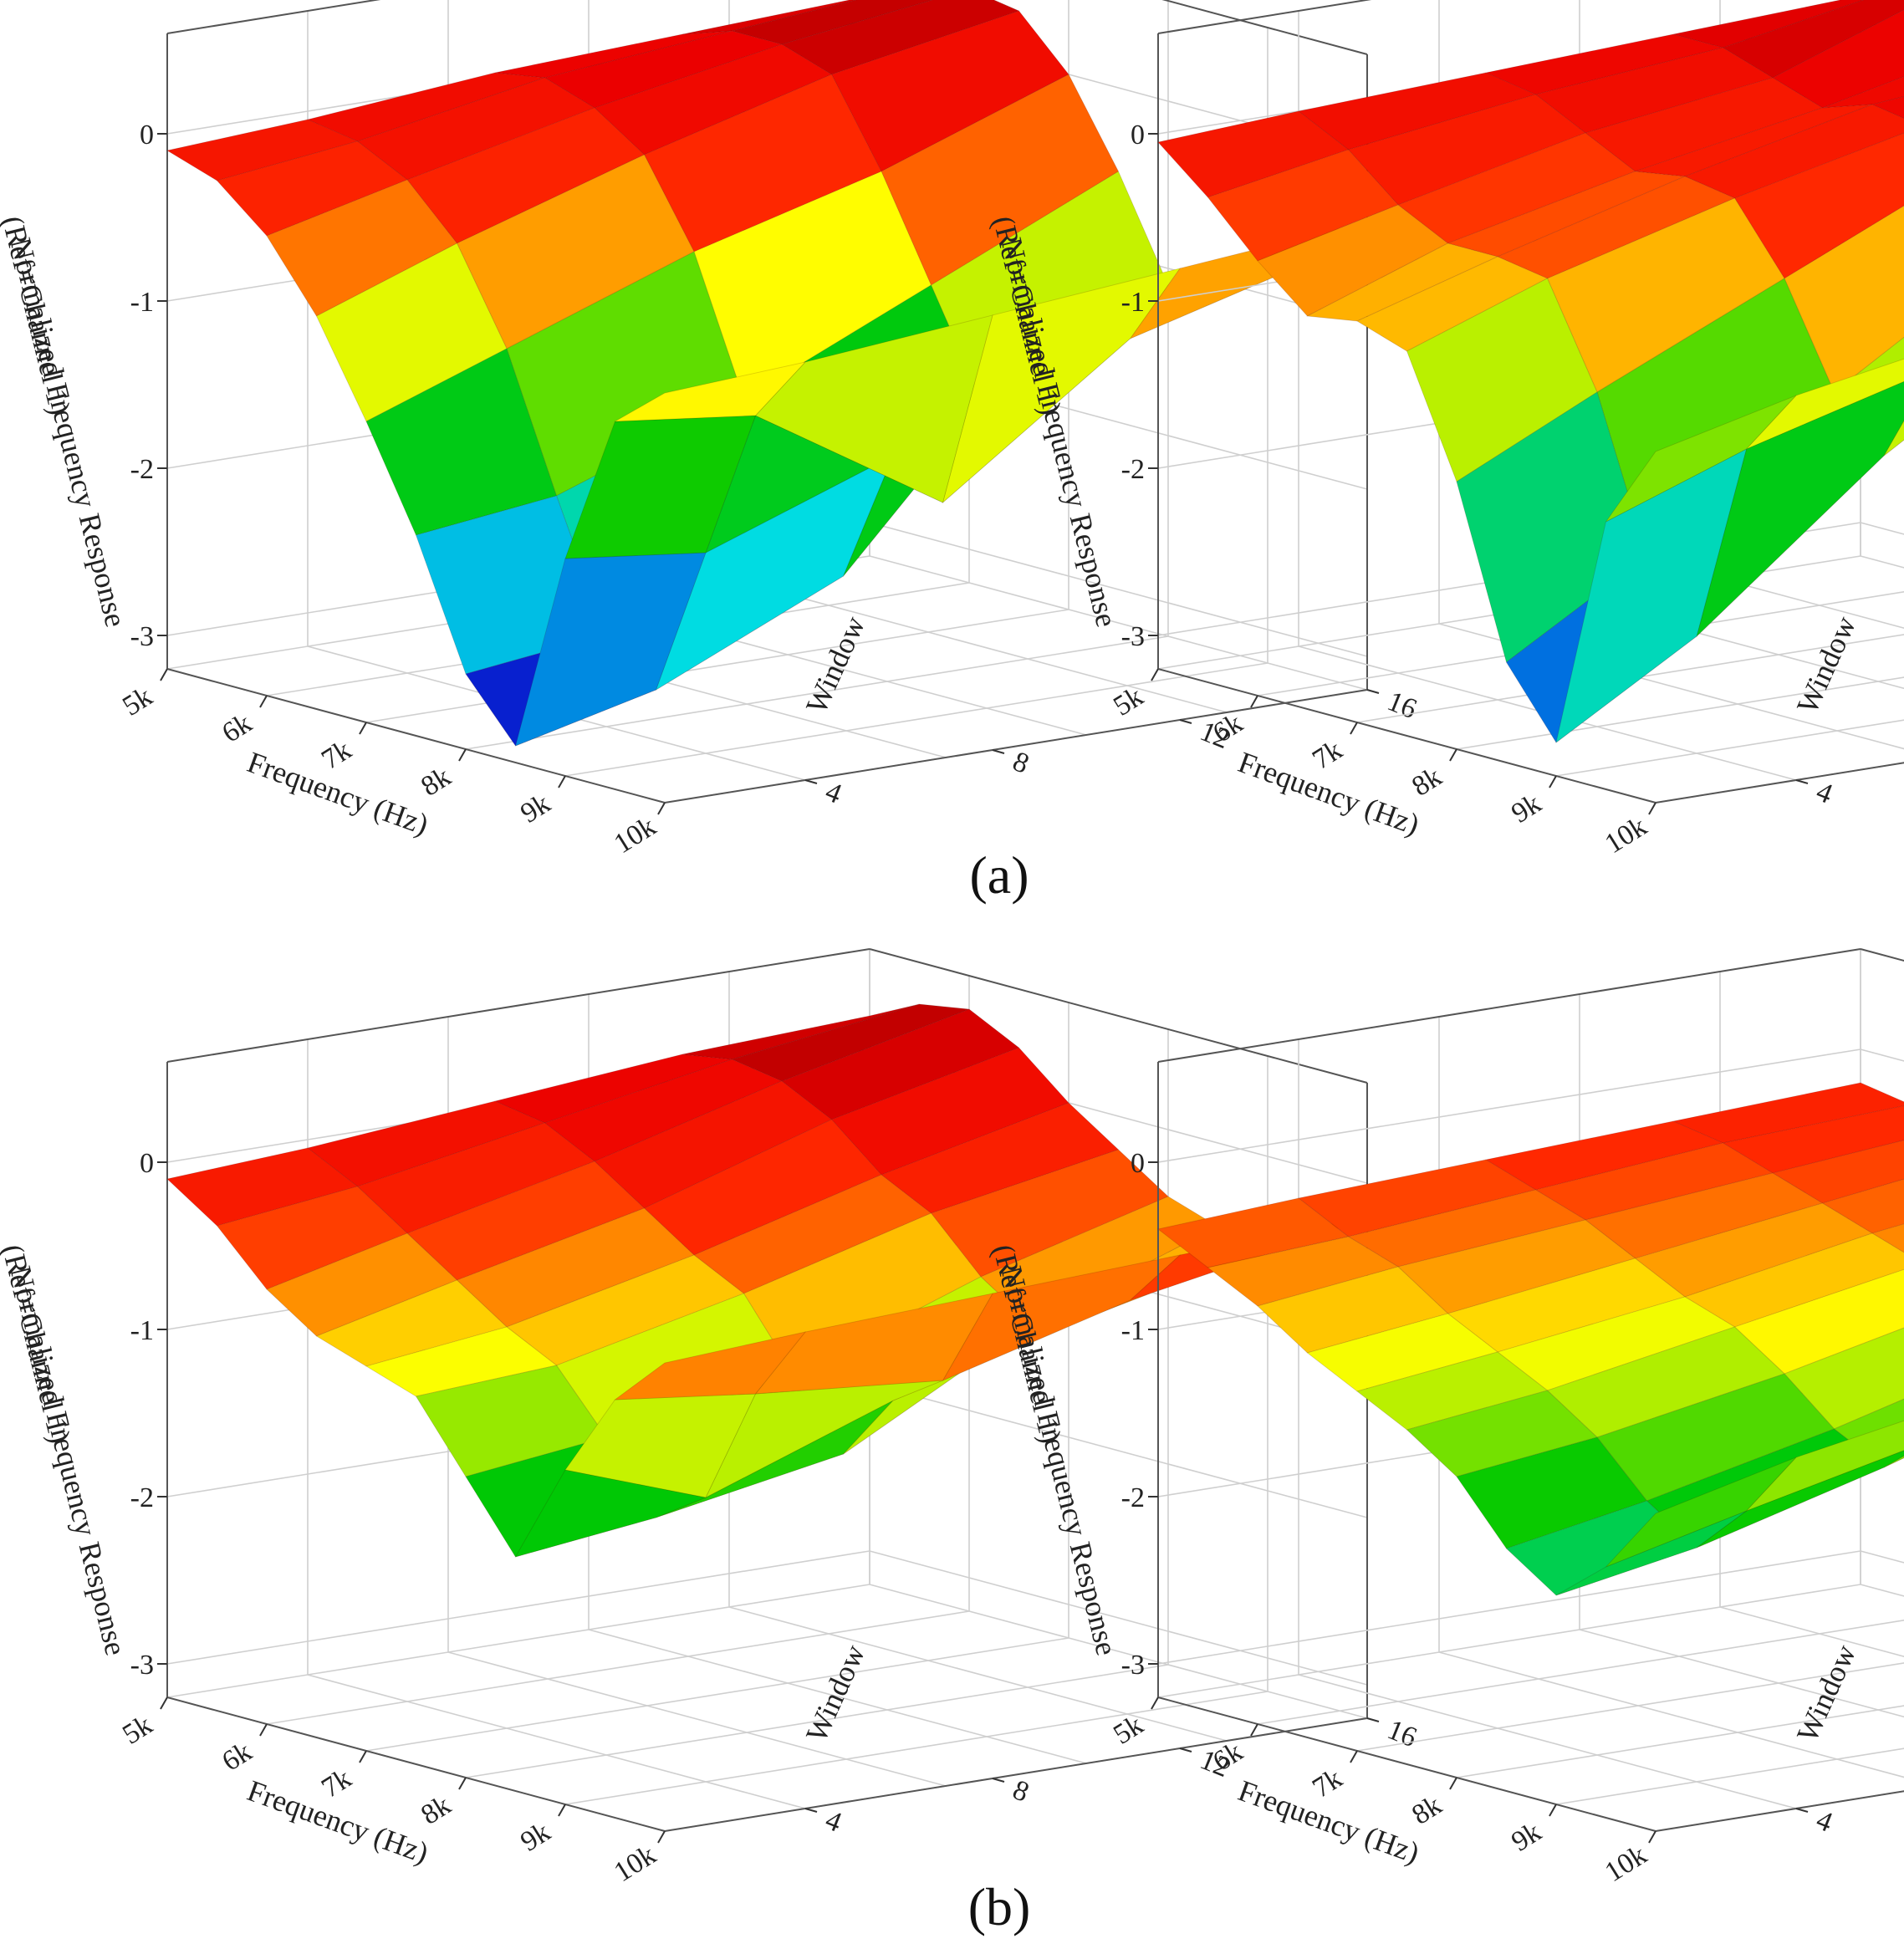 The height and width of the screenshot is (1949, 1904). What do you see at coordinates (237, 1756) in the screenshot?
I see `x-tick-label: 6k` at bounding box center [237, 1756].